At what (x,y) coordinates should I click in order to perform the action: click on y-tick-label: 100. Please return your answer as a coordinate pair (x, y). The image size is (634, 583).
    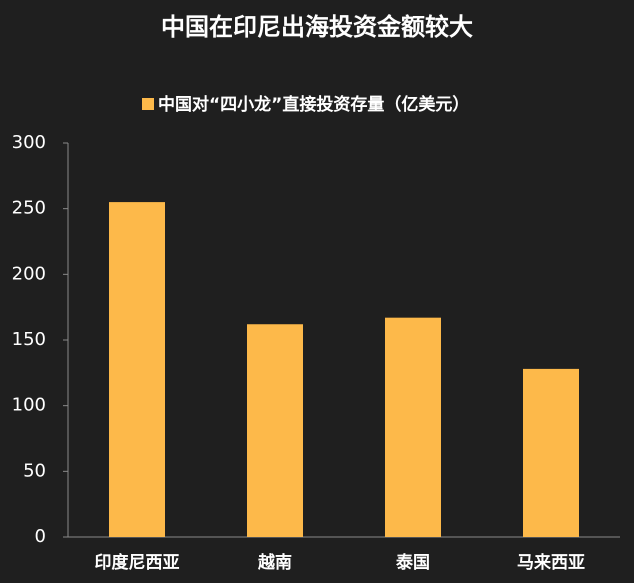
    Looking at the image, I should click on (29, 405).